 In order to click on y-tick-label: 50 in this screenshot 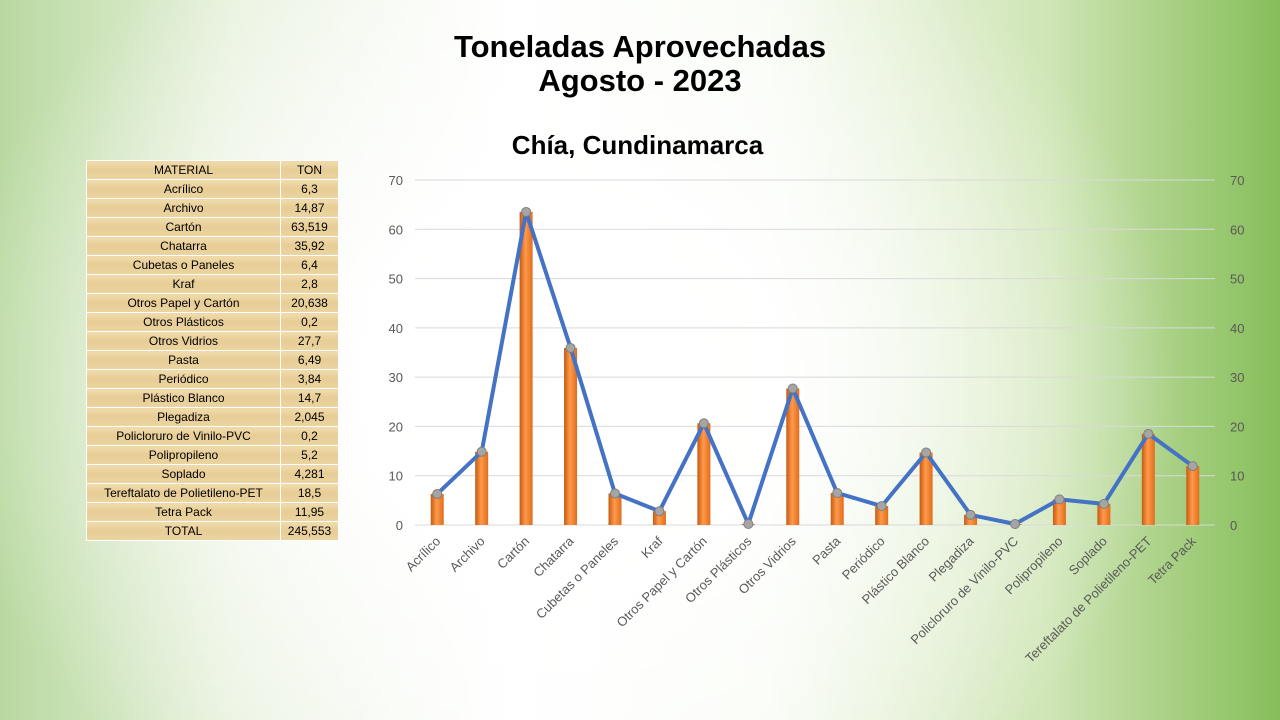, I will do `click(396, 279)`.